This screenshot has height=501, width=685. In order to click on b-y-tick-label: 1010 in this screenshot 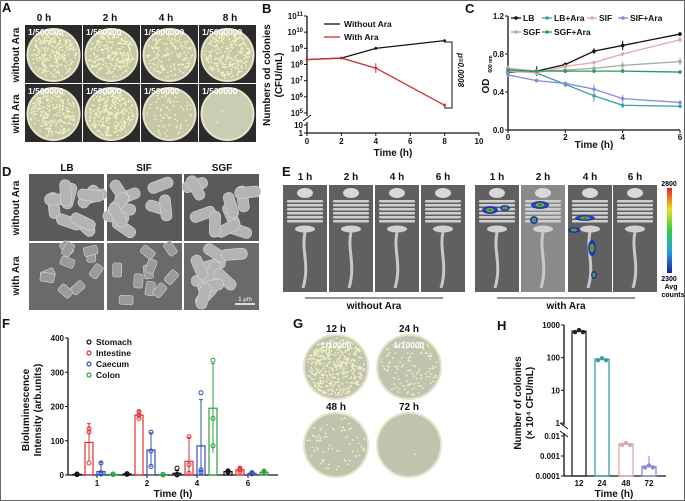, I will do `click(295, 32)`.